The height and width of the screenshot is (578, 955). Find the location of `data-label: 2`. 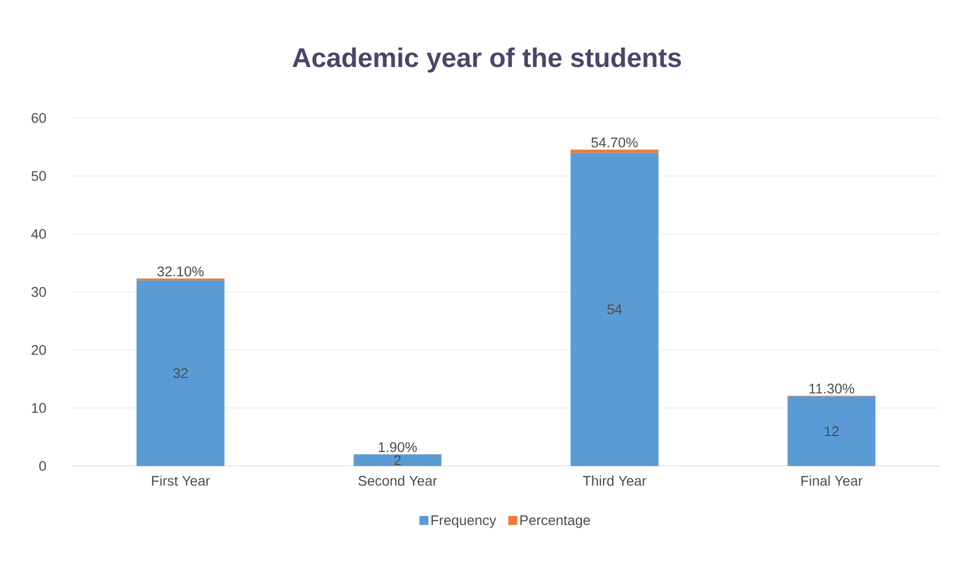

data-label: 2 is located at coordinates (397, 460).